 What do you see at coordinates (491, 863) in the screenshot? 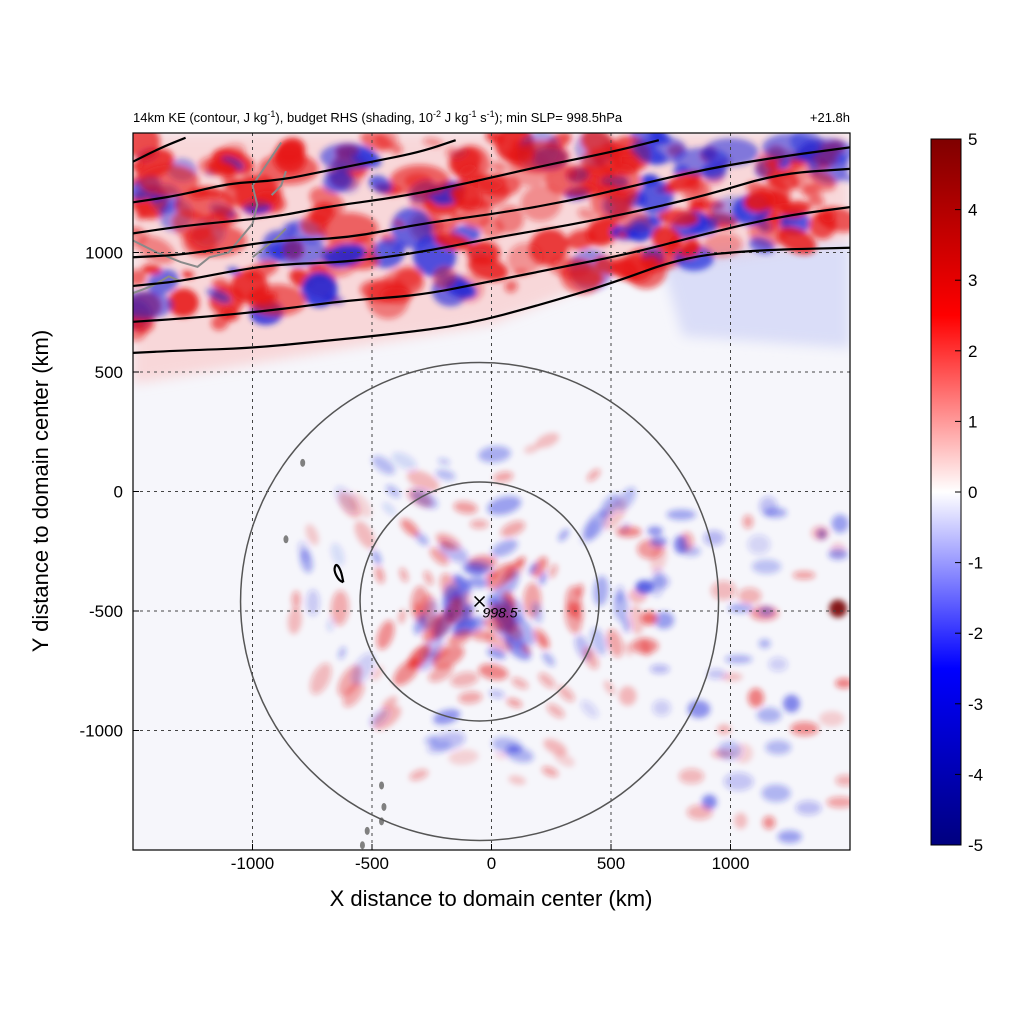
I see `x-tick-label: 0` at bounding box center [491, 863].